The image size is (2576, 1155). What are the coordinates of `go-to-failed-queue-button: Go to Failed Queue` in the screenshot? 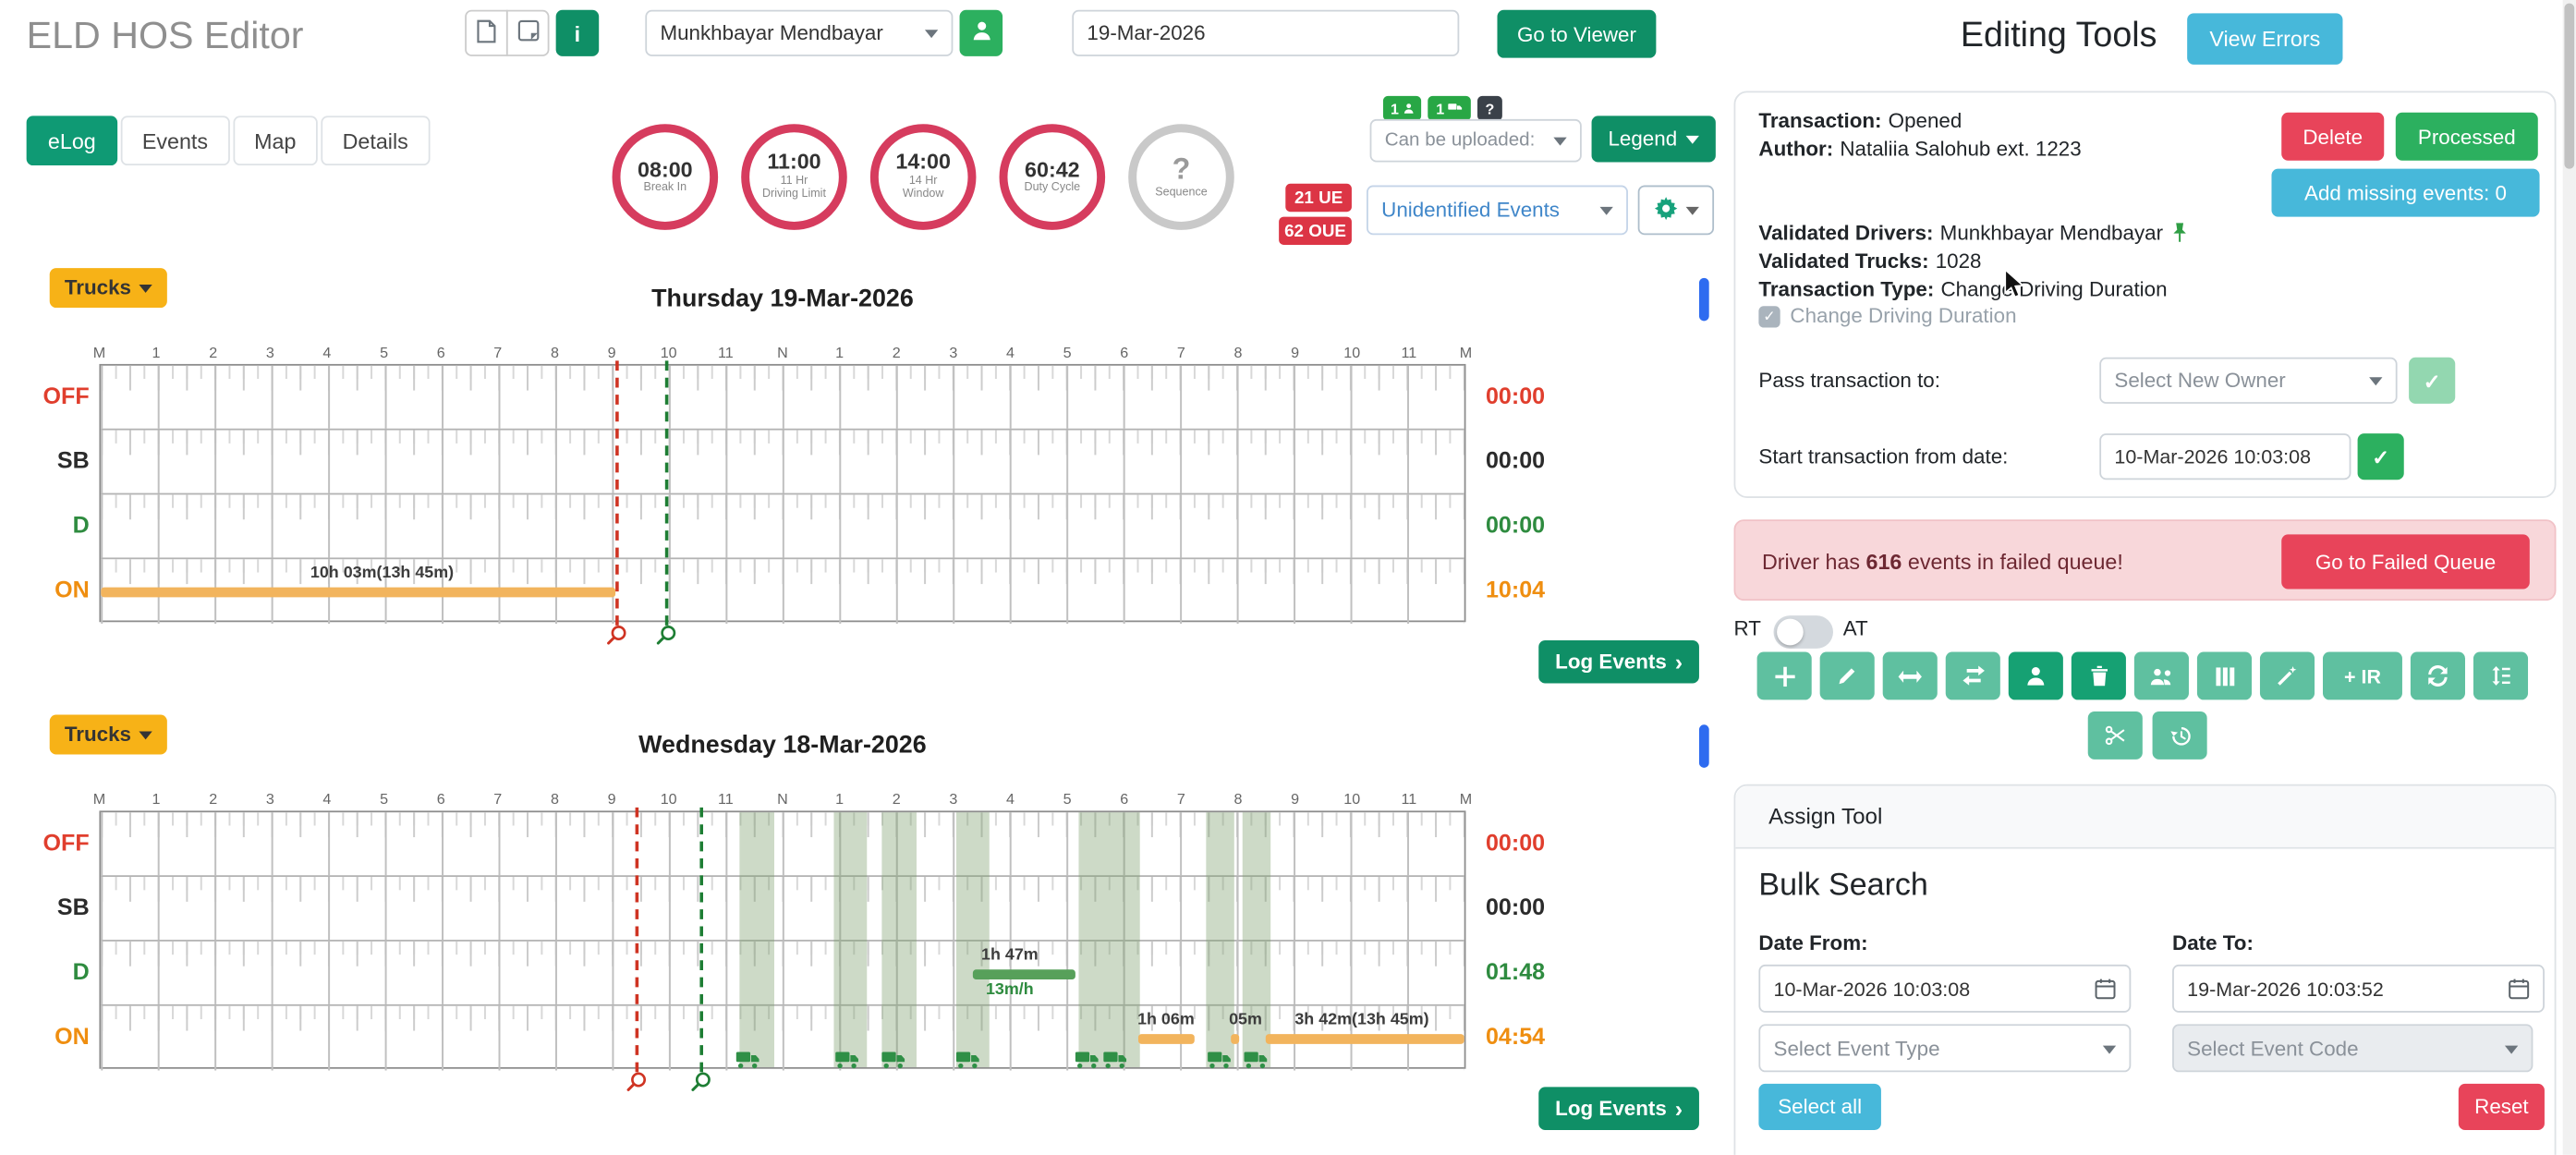 It's located at (2405, 562).